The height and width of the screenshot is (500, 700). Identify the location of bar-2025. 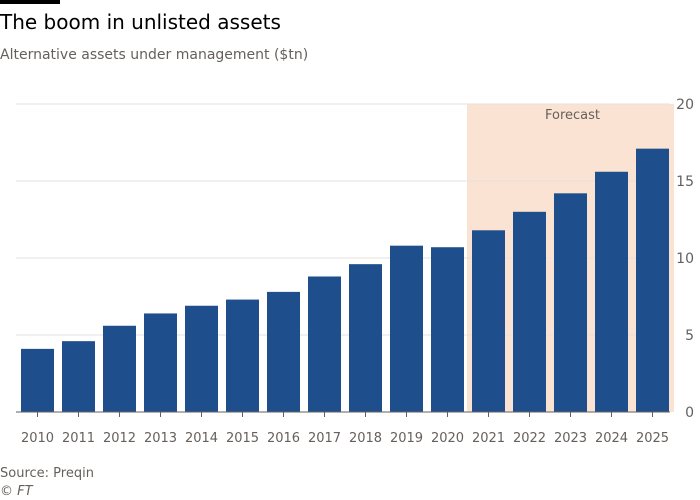
(652, 280).